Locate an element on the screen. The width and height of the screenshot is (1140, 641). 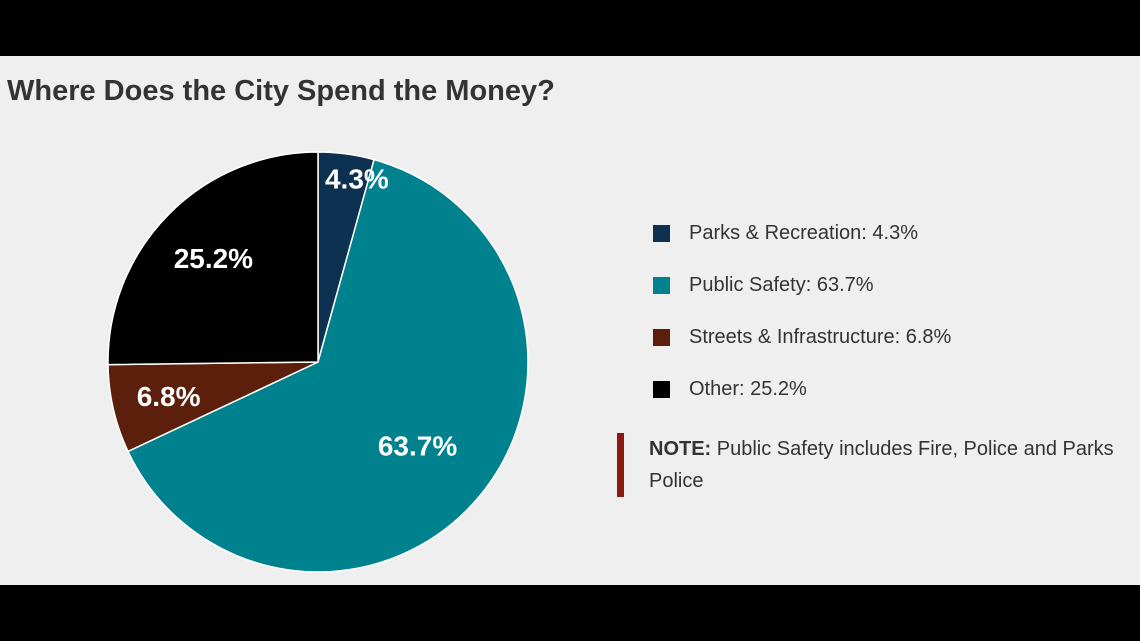
chart-title: Where Does the City Spend the Money? is located at coordinates (281, 91).